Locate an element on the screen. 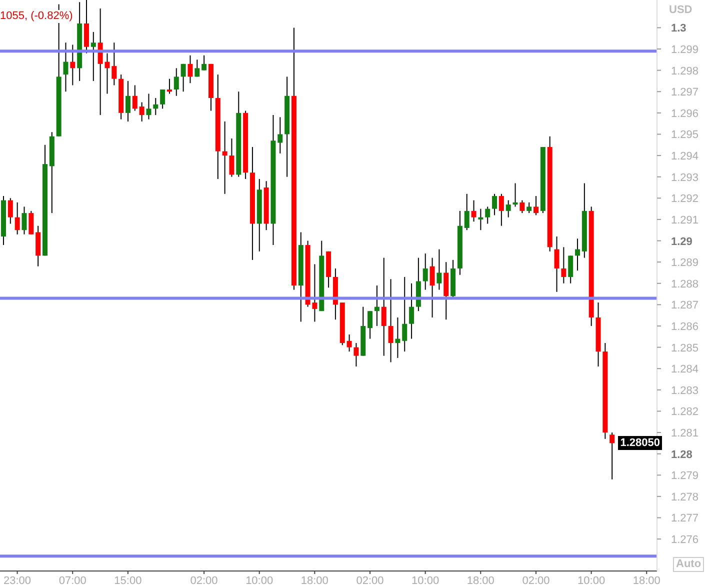 The width and height of the screenshot is (717, 585). y-tick-label: 1.299 is located at coordinates (685, 50).